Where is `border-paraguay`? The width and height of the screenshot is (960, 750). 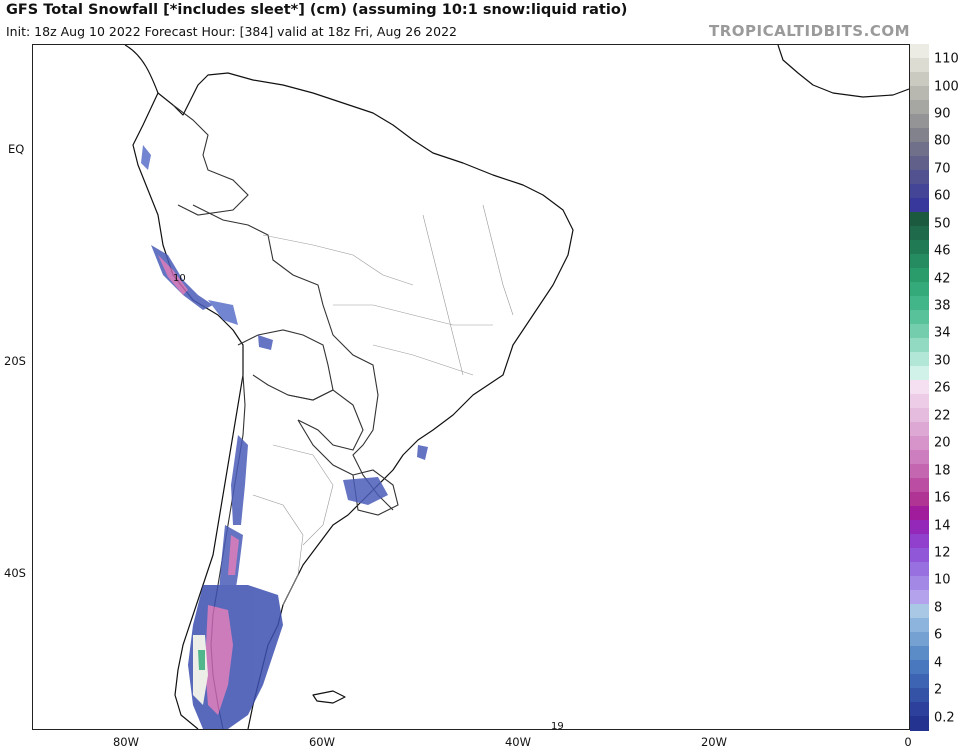 border-paraguay is located at coordinates (325, 420).